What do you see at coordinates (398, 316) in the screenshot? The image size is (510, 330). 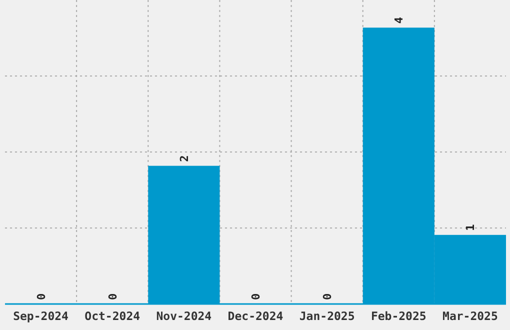 I see `x-tick-label: Feb-2025` at bounding box center [398, 316].